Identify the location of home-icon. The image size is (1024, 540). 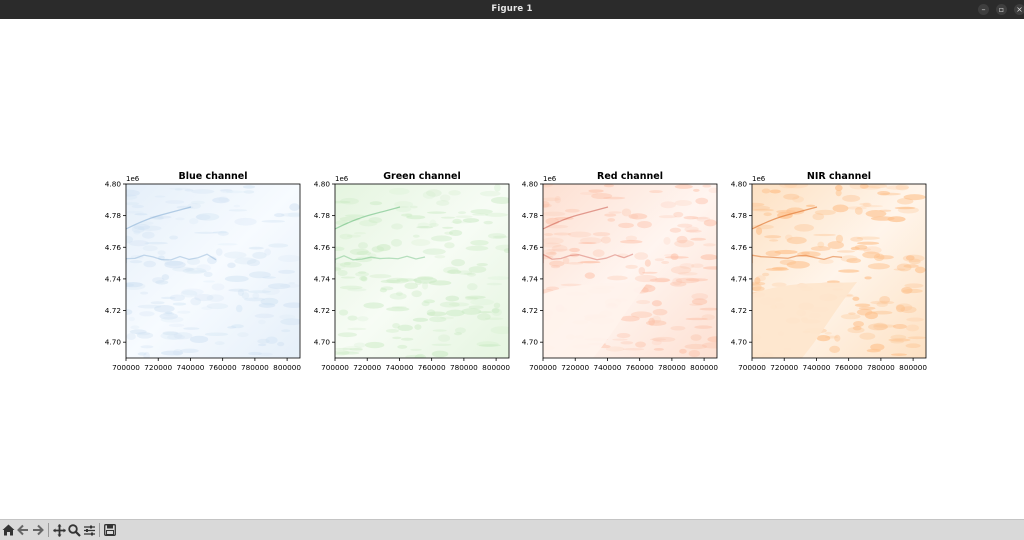
(8, 530).